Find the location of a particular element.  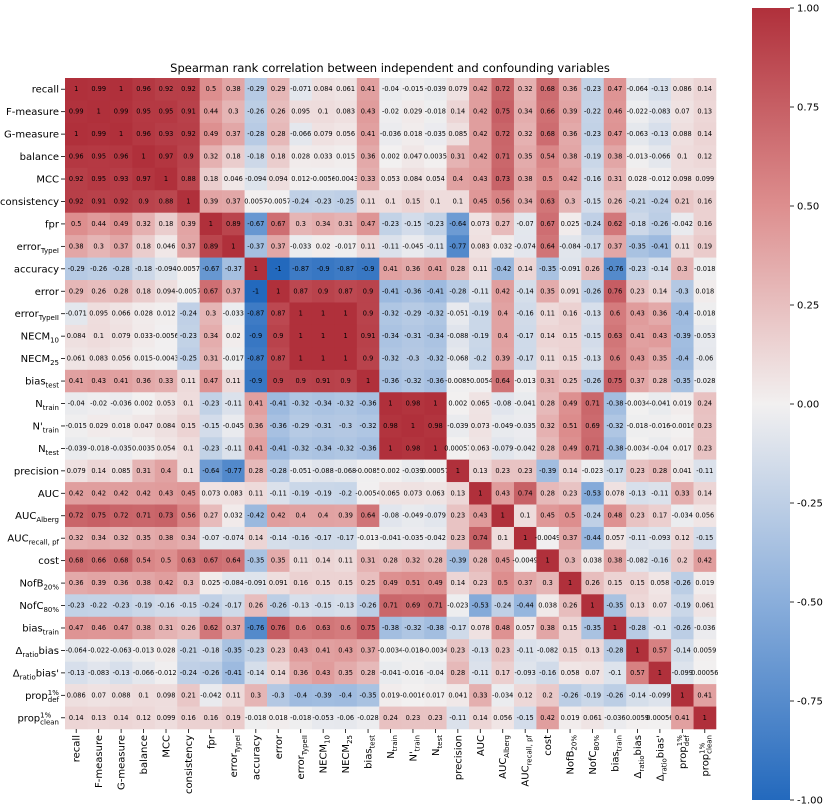

cell-label: -0.26 is located at coordinates (682, 583).